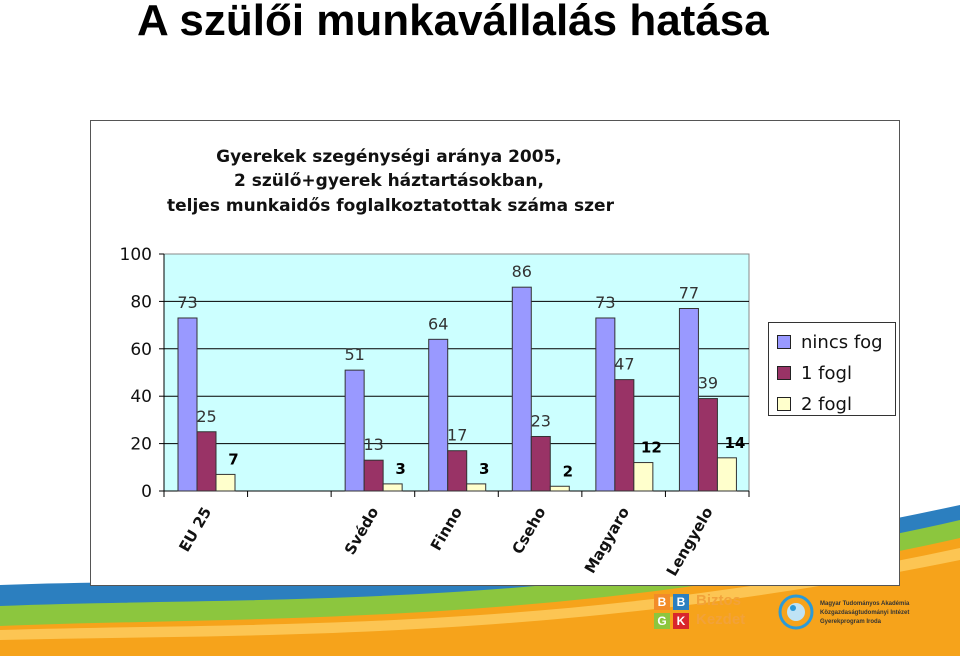  Describe the element at coordinates (784, 373) in the screenshot. I see `legend-swatch-1-fogl` at that location.